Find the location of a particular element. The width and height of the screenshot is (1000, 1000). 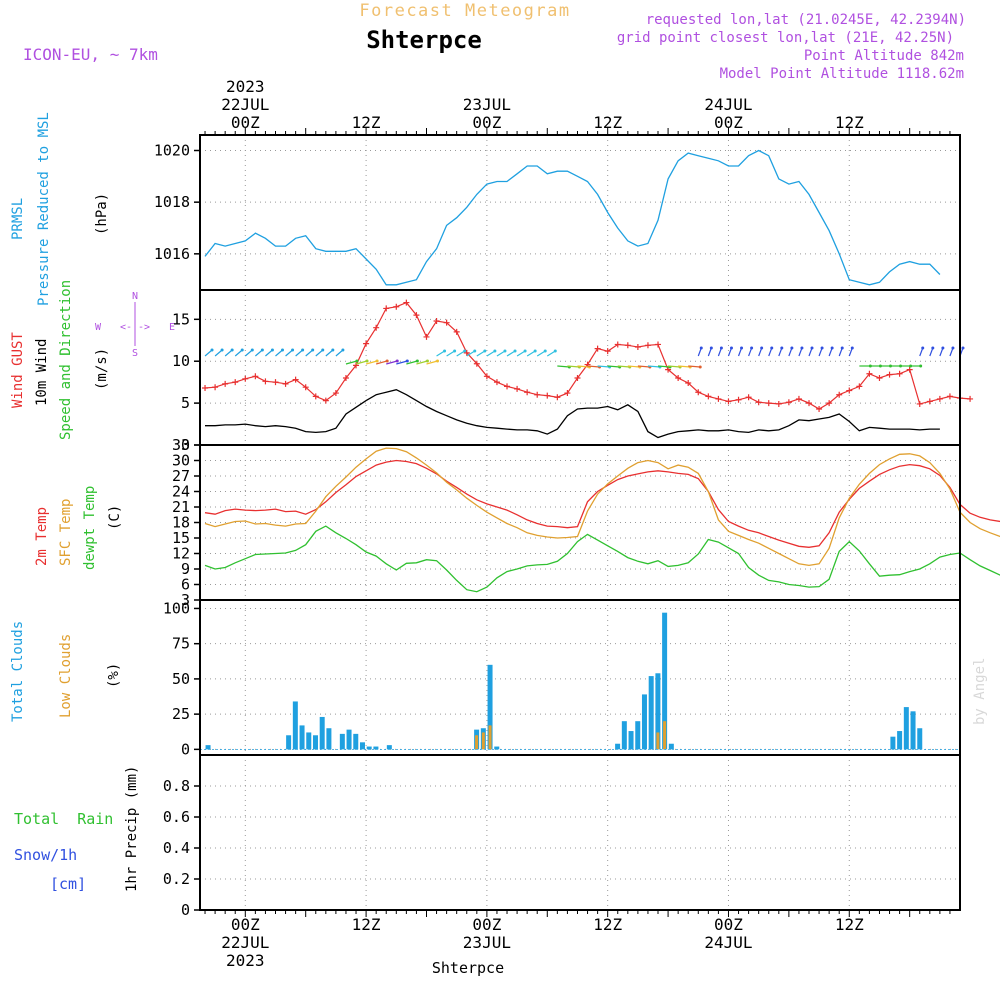

dew-line is located at coordinates (602, 559).